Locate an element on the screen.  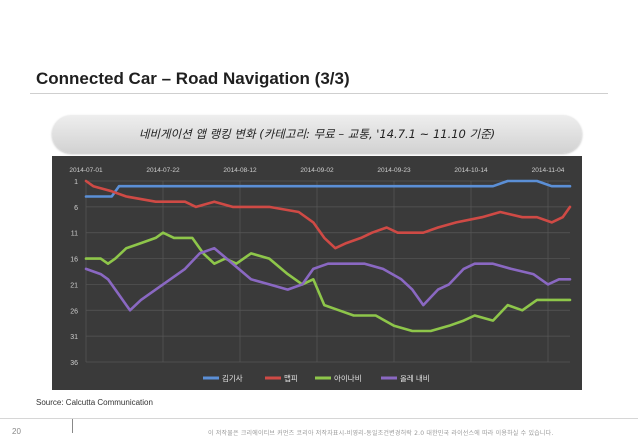
series-line-올레 내비 is located at coordinates (328, 279).